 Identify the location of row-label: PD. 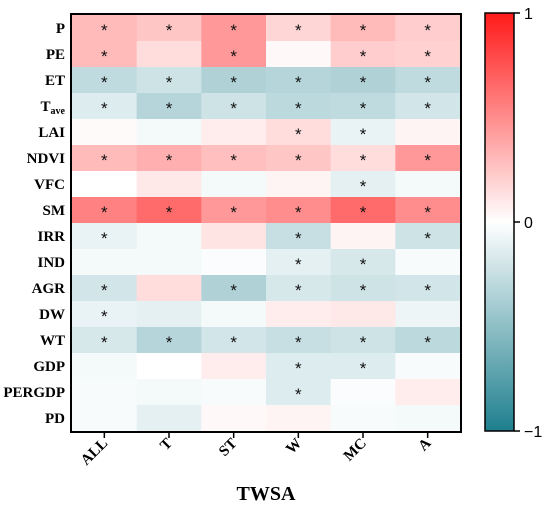
(55, 419).